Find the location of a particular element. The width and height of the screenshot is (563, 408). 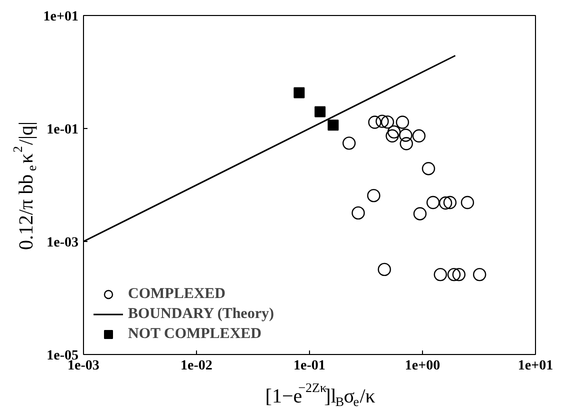

y-axis-title: 0.12/π bbeκ2/|q| is located at coordinates (24, 185).